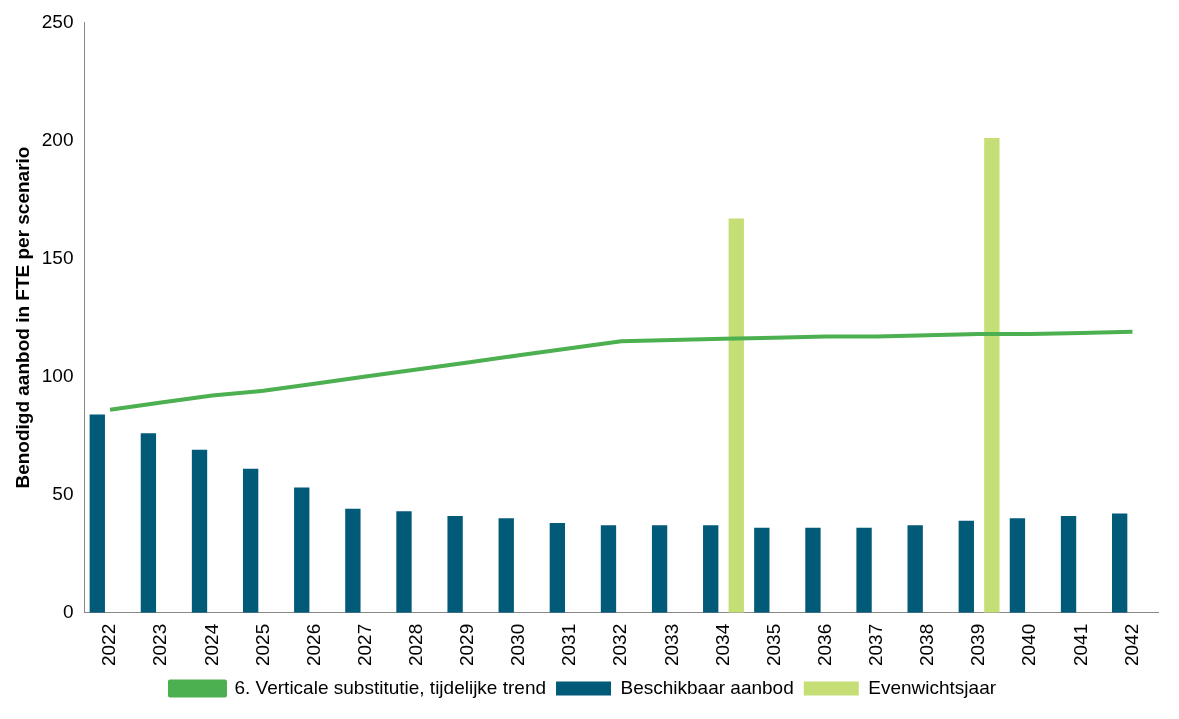 The height and width of the screenshot is (719, 1179). What do you see at coordinates (932, 687) in the screenshot?
I see `legend-label: Evenwichtsjaar` at bounding box center [932, 687].